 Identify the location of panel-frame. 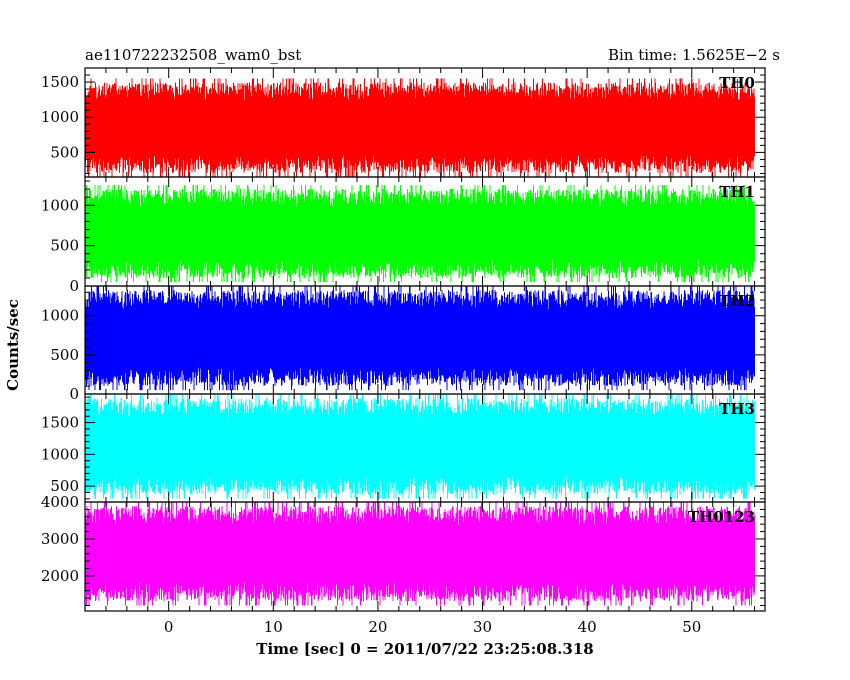
(425, 556).